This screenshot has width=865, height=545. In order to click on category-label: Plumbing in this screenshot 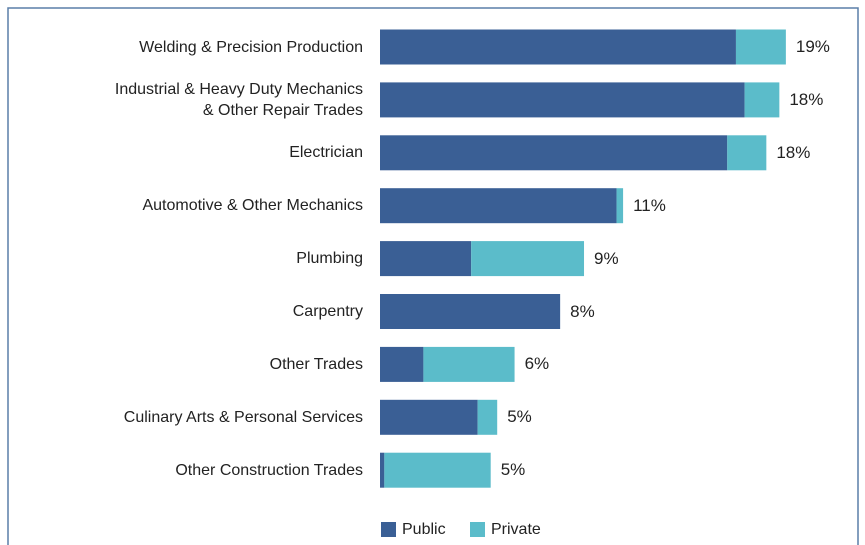, I will do `click(329, 259)`.